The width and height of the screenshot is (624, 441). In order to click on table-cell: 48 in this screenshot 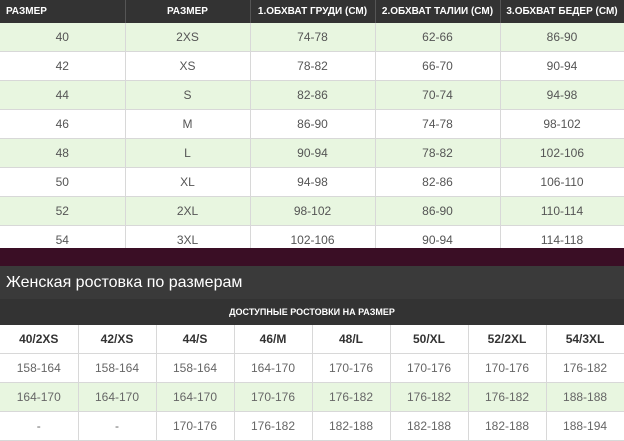, I will do `click(63, 153)`.